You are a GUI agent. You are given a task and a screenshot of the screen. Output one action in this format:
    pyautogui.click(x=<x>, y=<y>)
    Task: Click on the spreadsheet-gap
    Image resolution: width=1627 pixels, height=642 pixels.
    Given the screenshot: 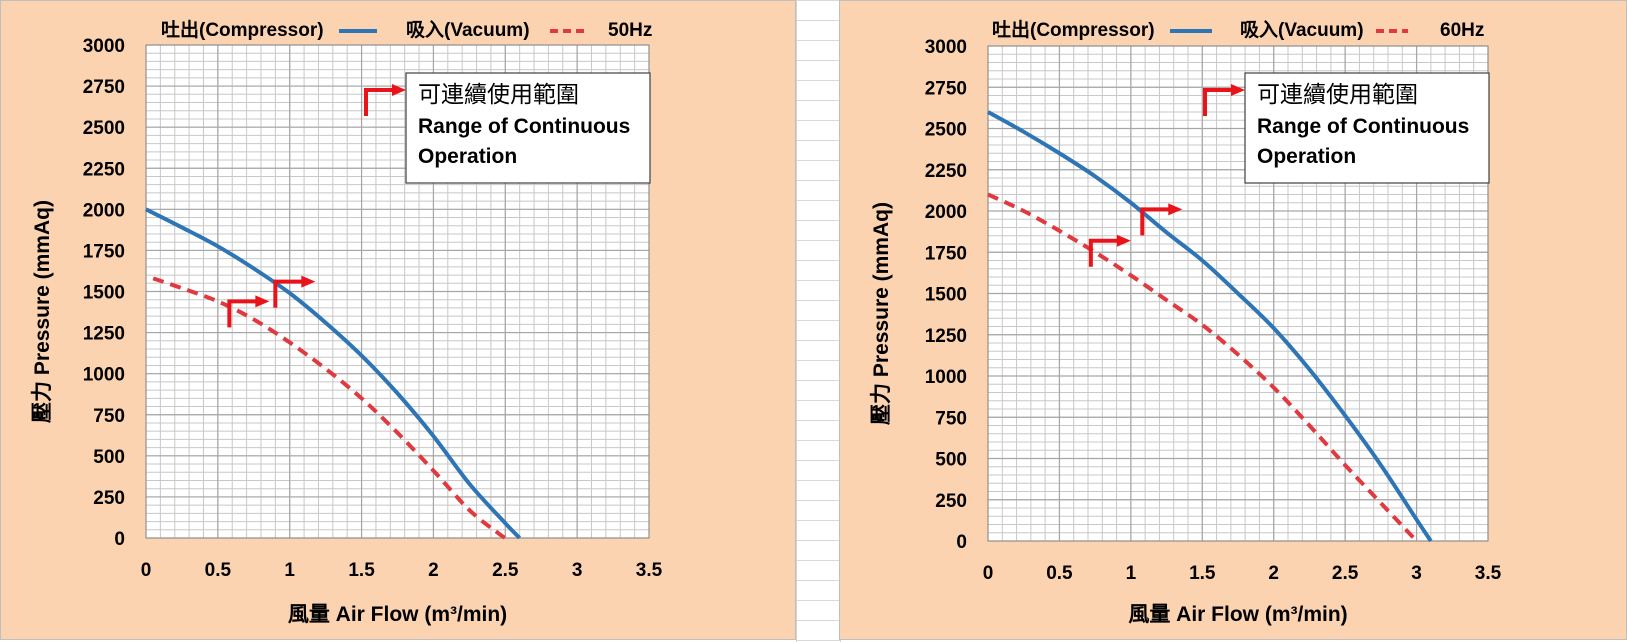 What is the action you would take?
    pyautogui.click(x=818, y=321)
    